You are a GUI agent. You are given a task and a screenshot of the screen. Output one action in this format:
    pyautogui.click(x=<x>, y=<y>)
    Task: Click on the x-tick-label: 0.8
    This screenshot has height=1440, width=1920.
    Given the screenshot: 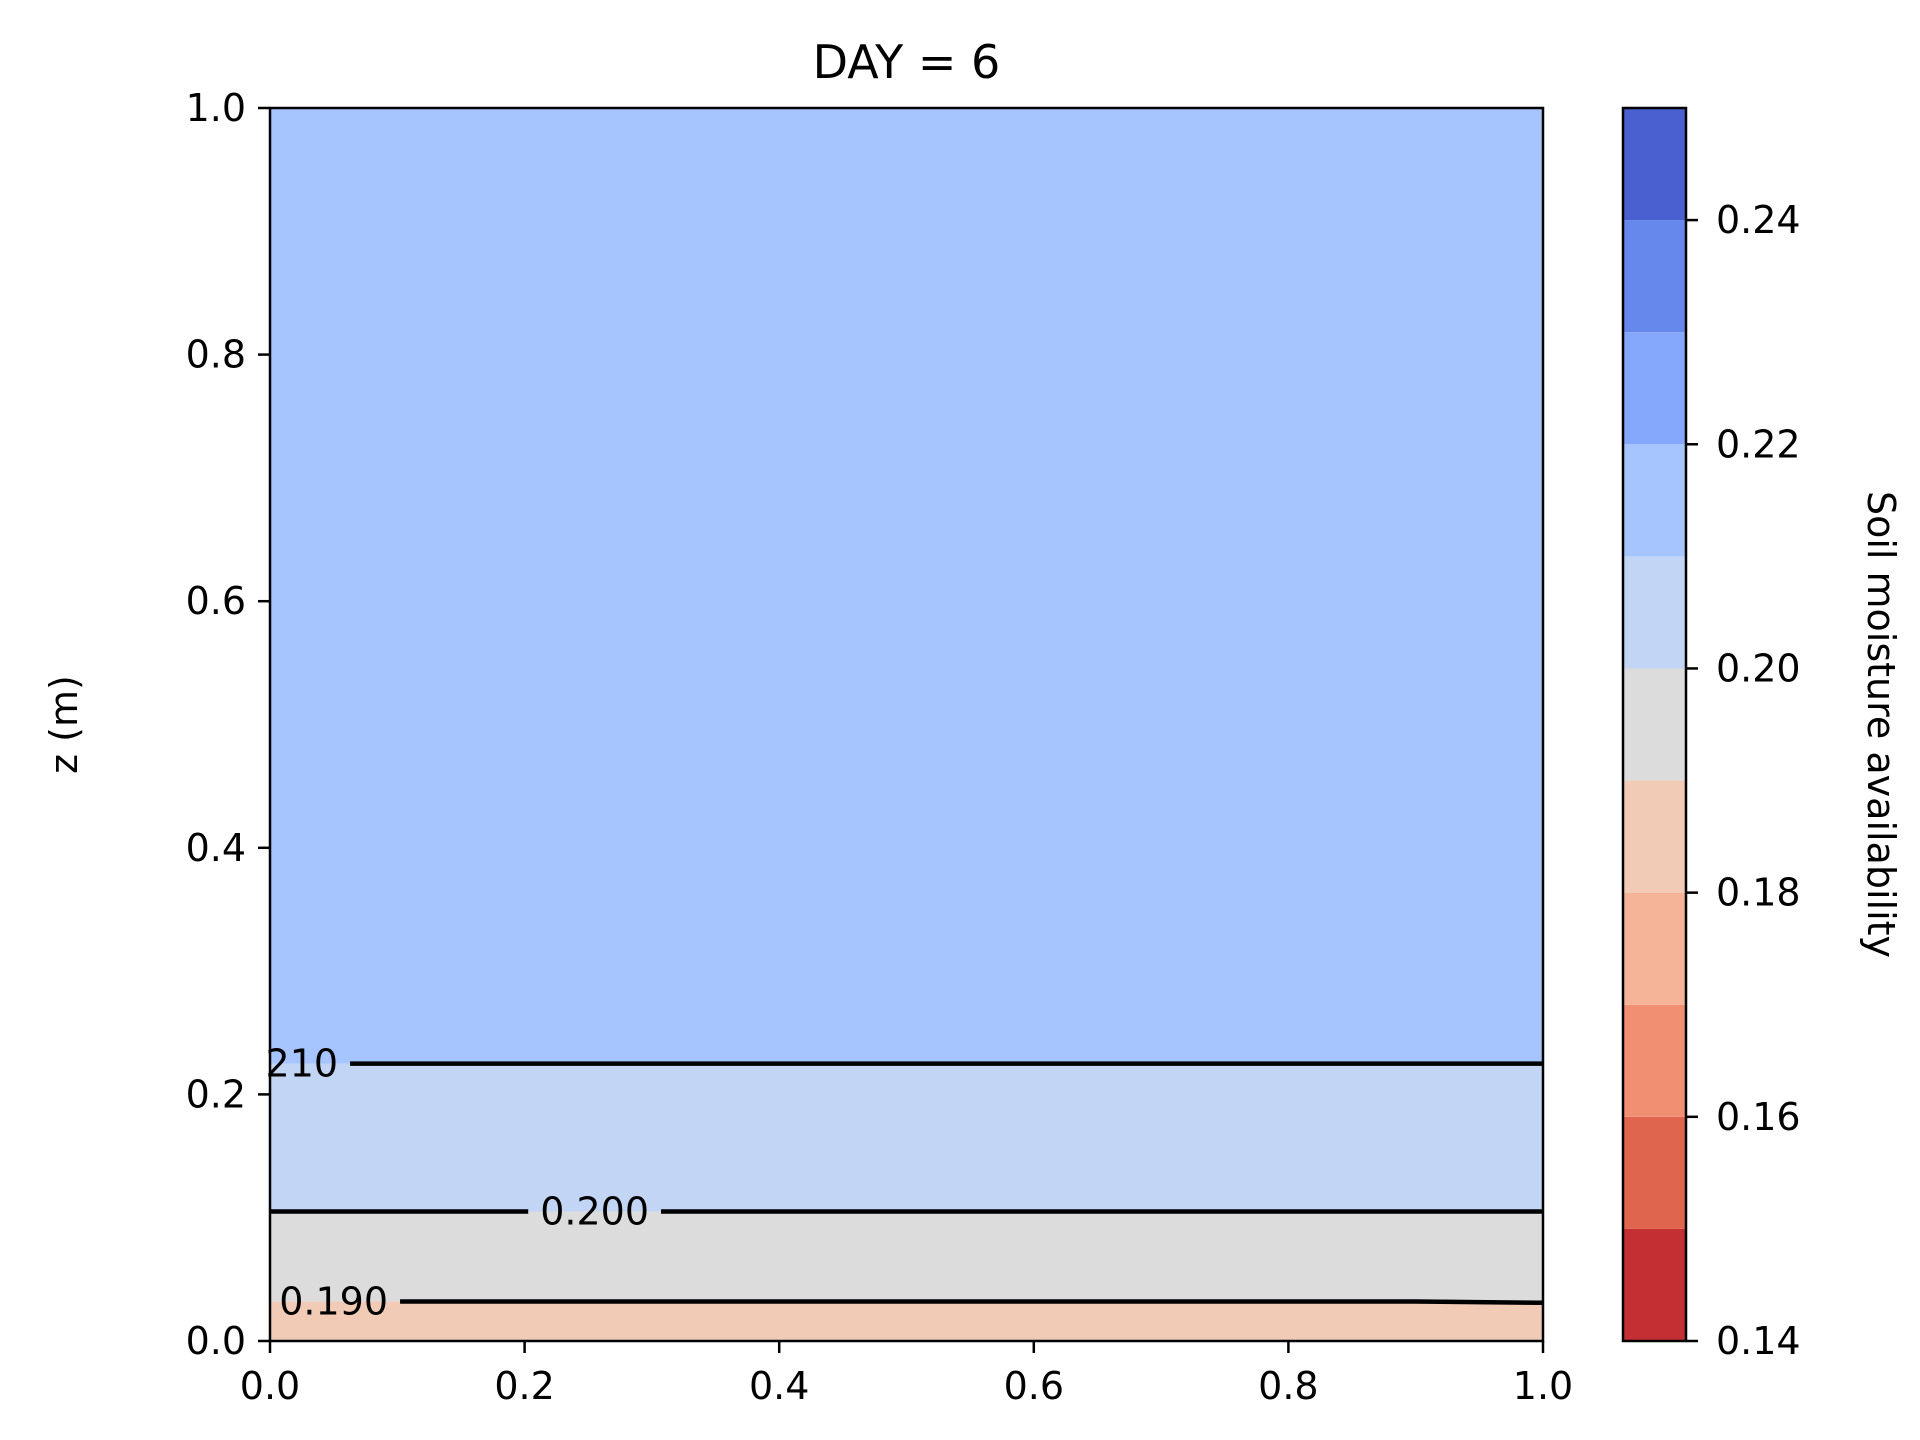 What is the action you would take?
    pyautogui.click(x=1288, y=1386)
    